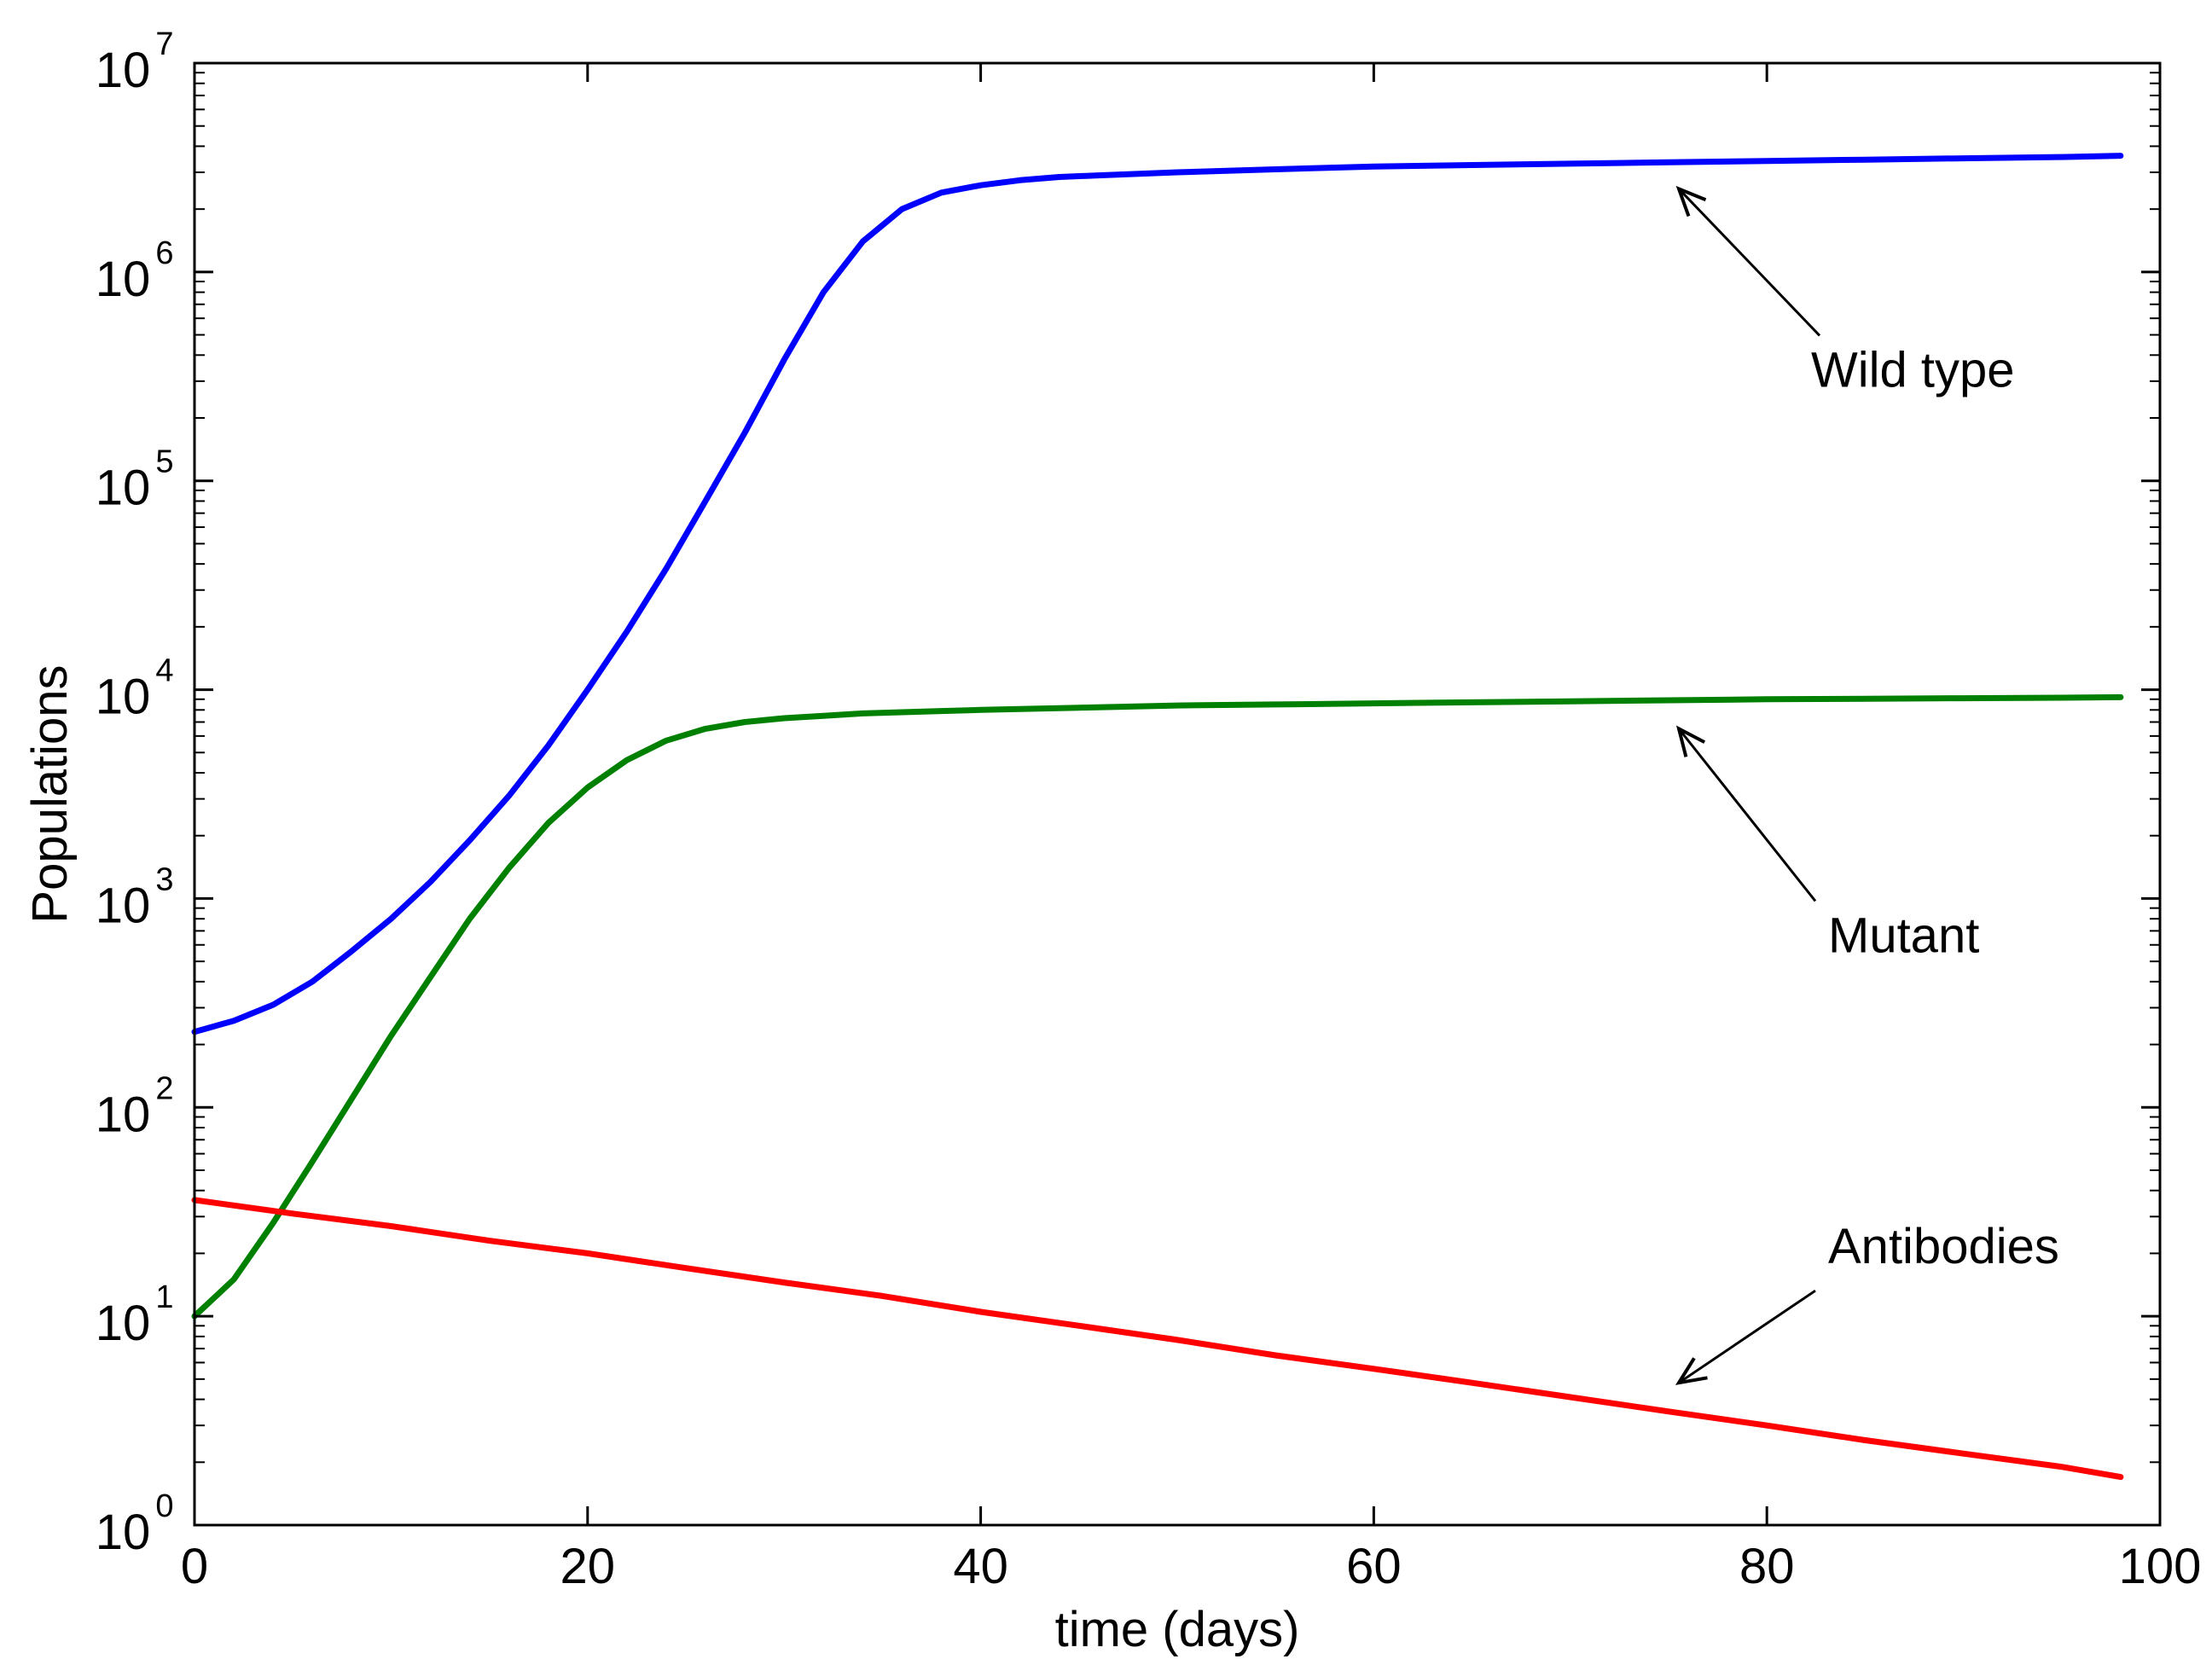 The height and width of the screenshot is (1659, 2212). What do you see at coordinates (164, 671) in the screenshot?
I see `y-tick-label-exponent: 4` at bounding box center [164, 671].